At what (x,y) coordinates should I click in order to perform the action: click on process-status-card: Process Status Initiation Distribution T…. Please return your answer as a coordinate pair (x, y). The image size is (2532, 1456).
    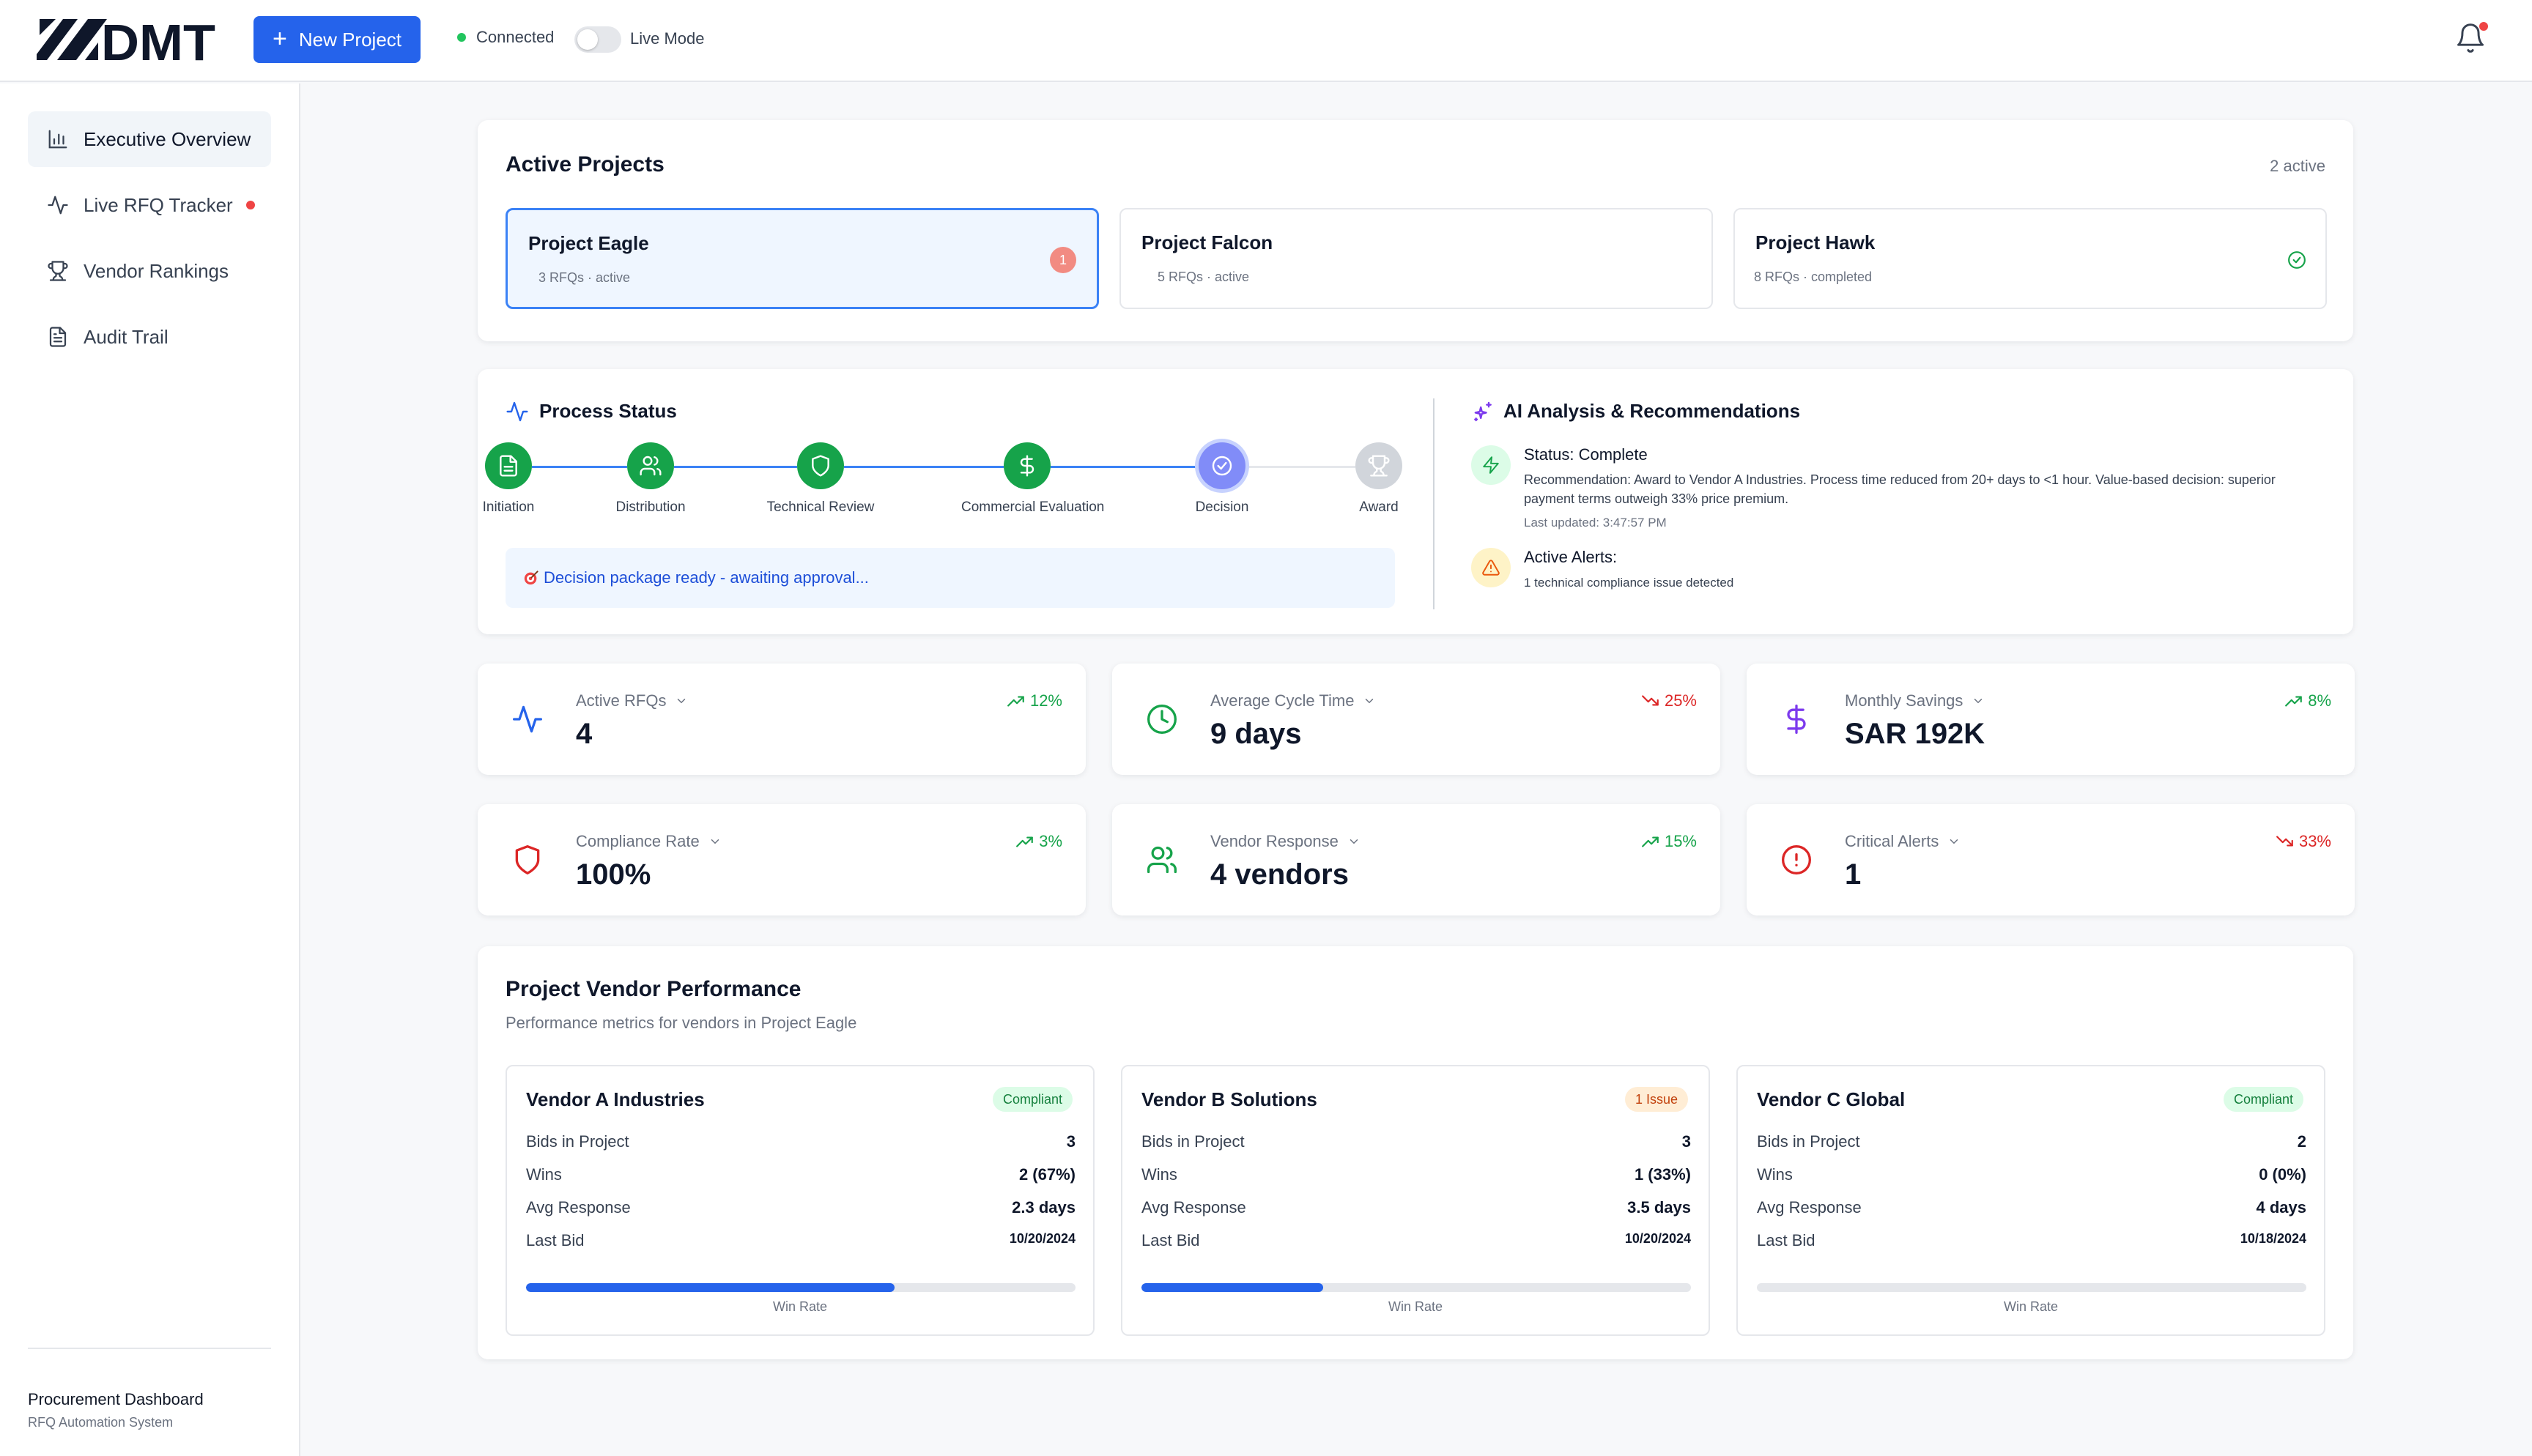
    Looking at the image, I should click on (1415, 502).